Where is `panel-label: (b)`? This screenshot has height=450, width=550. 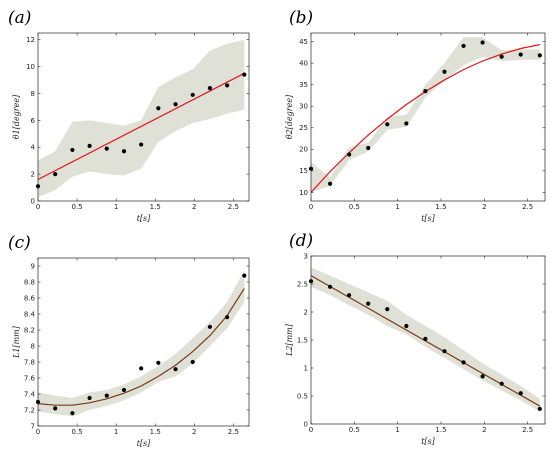
panel-label: (b) is located at coordinates (301, 18).